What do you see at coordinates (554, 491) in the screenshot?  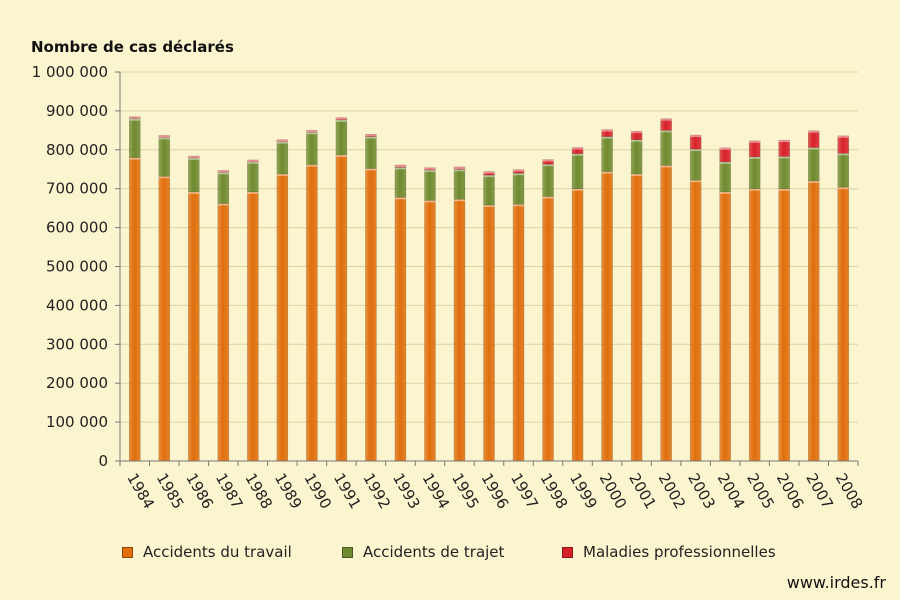 I see `x-tick-label: 1998` at bounding box center [554, 491].